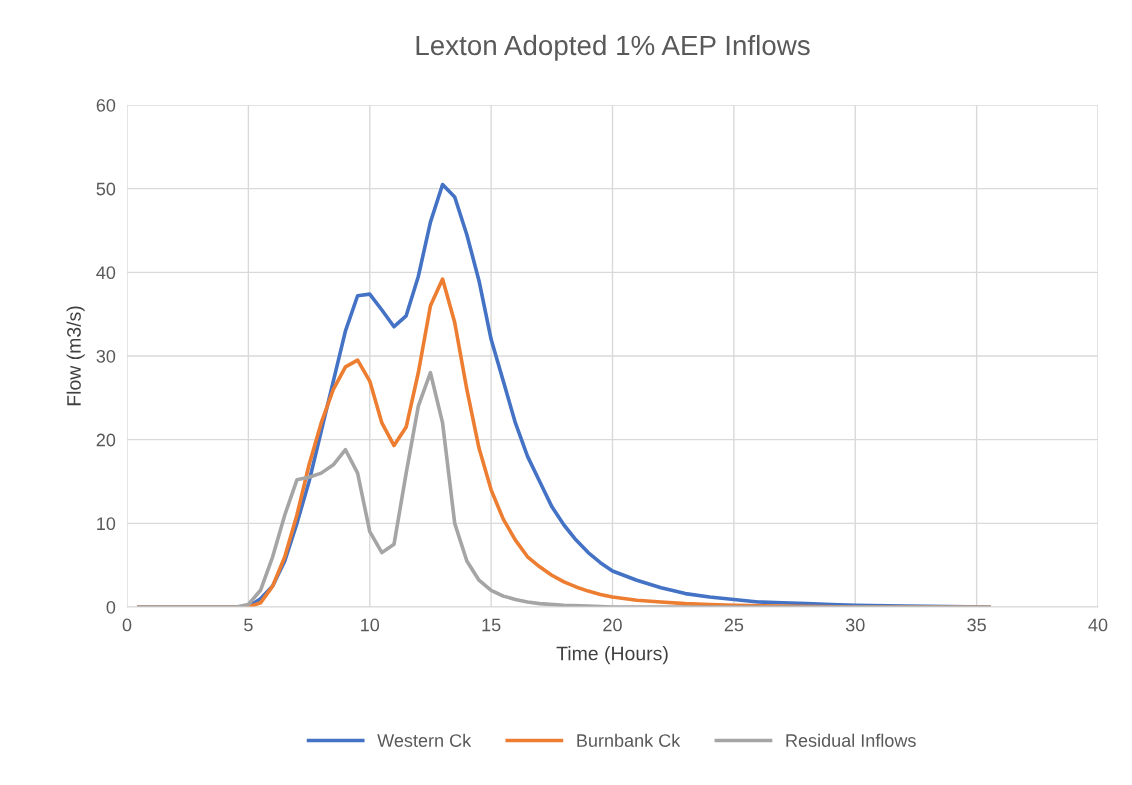  What do you see at coordinates (734, 625) in the screenshot?
I see `x-tick-label: 25` at bounding box center [734, 625].